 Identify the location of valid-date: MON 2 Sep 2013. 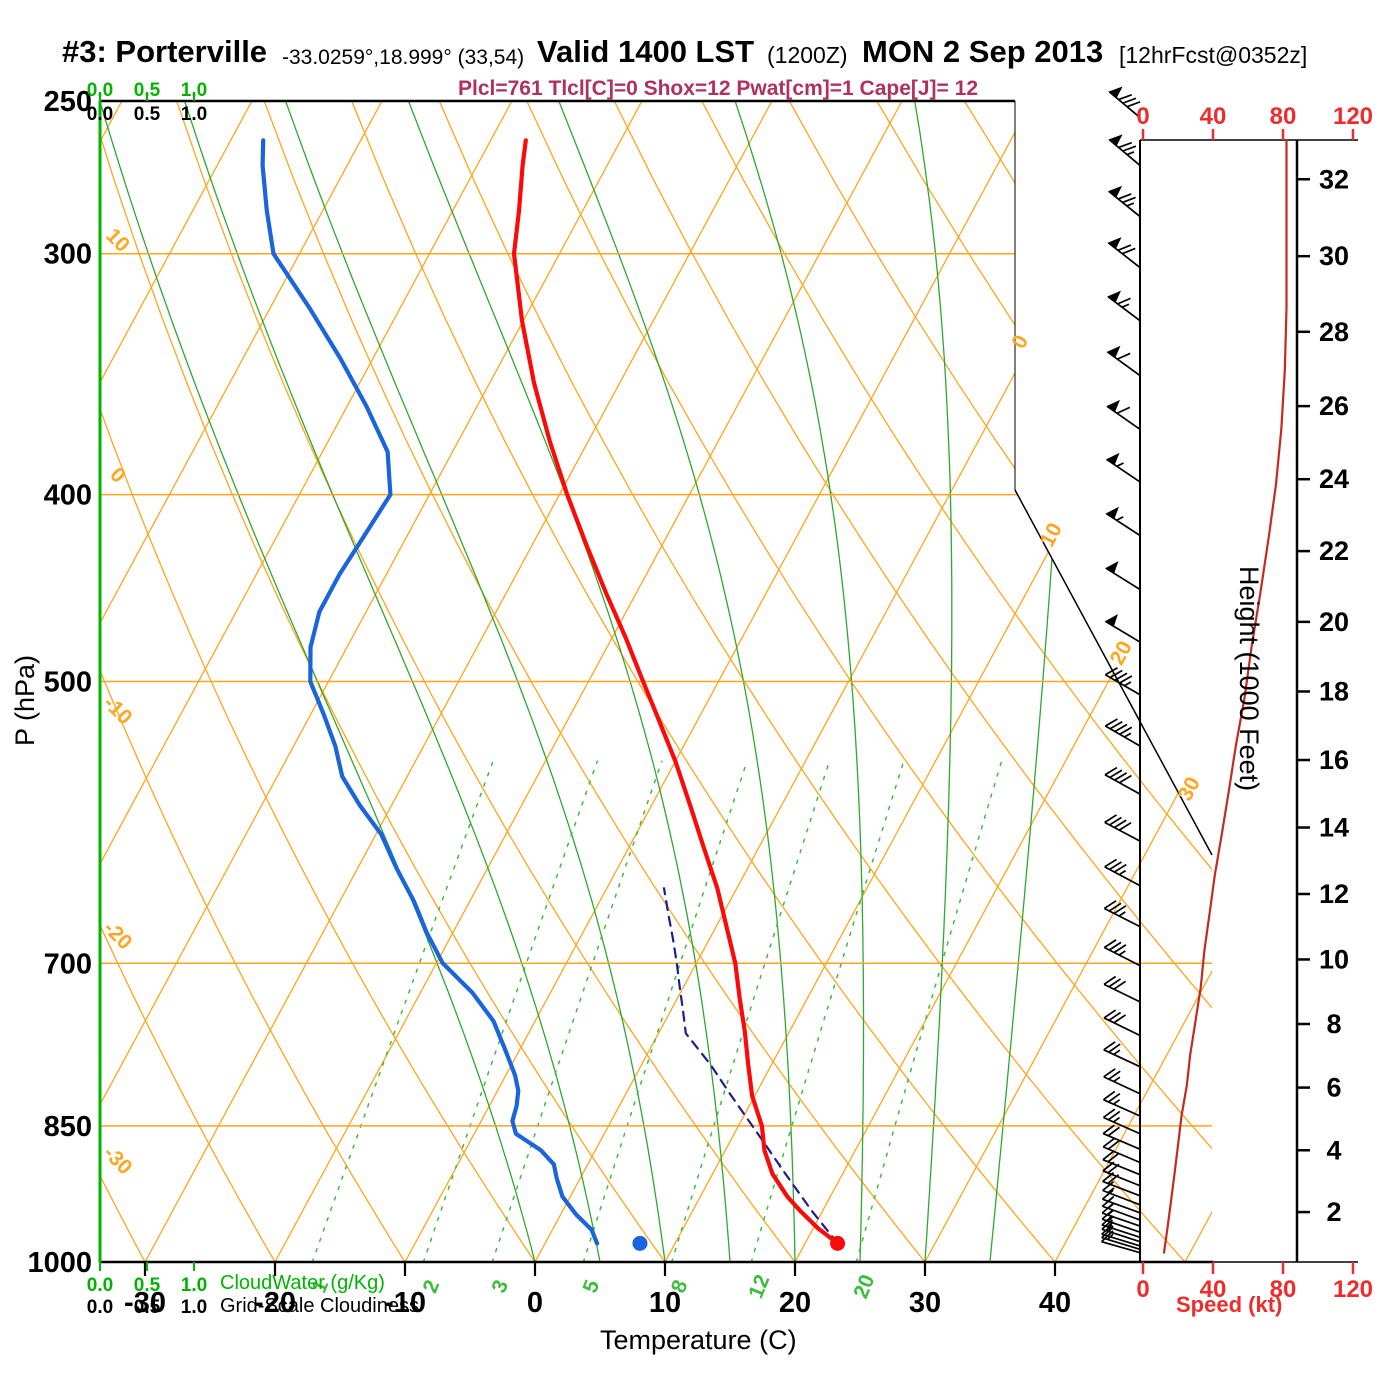
(983, 51).